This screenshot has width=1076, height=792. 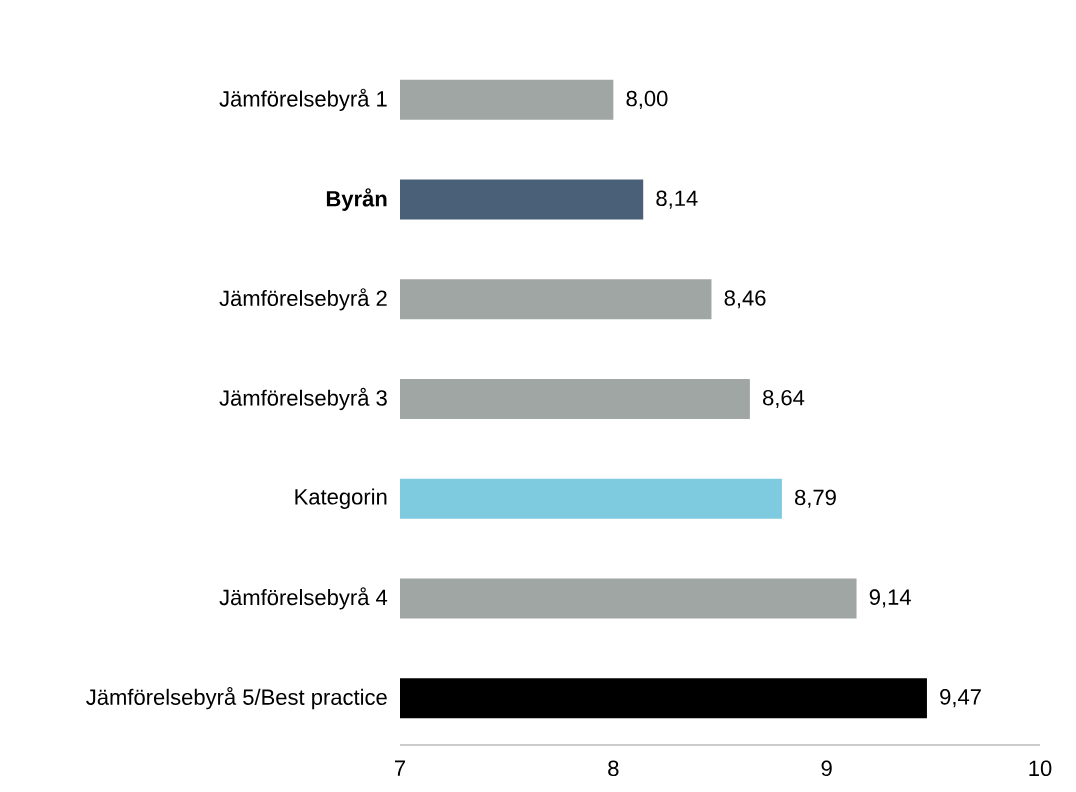 What do you see at coordinates (356, 199) in the screenshot?
I see `y-tick-label: Byrån` at bounding box center [356, 199].